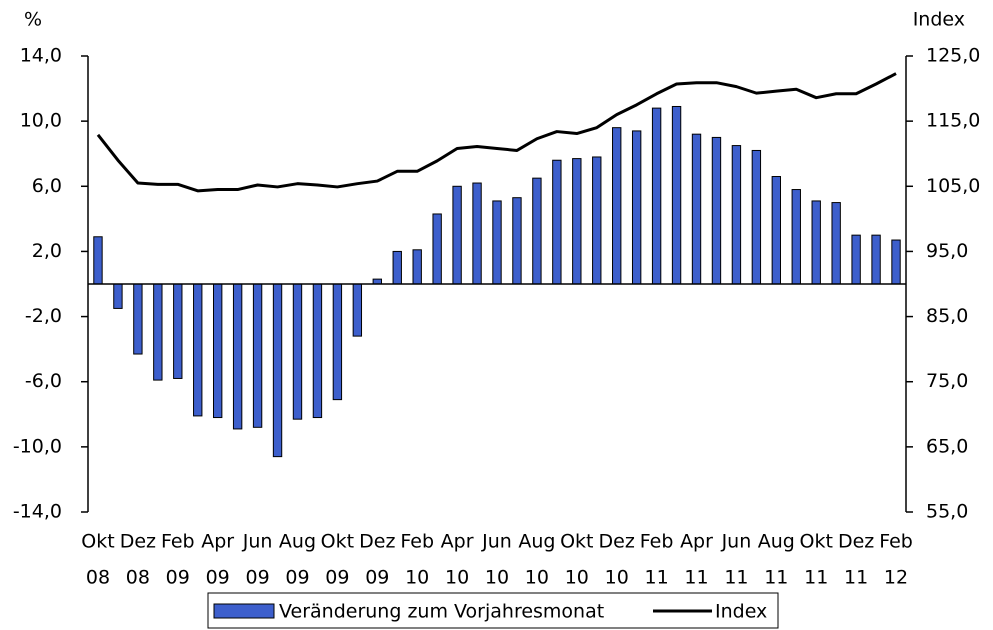  What do you see at coordinates (947, 446) in the screenshot?
I see `y2-tick-label: 65,0` at bounding box center [947, 446].